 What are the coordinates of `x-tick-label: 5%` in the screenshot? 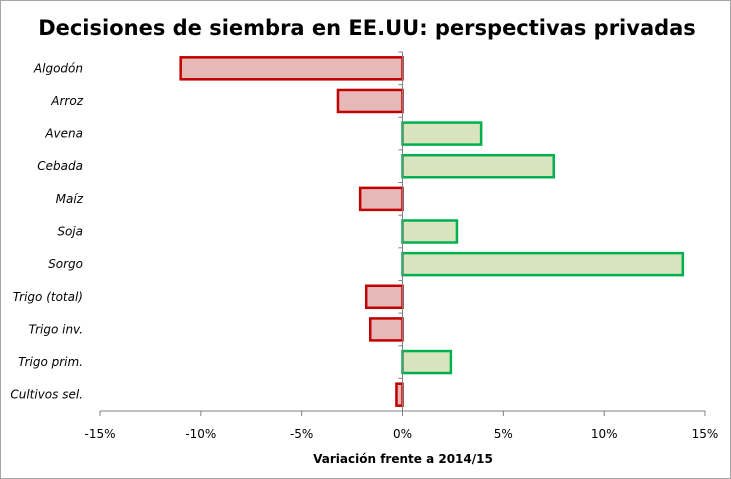 It's located at (503, 434).